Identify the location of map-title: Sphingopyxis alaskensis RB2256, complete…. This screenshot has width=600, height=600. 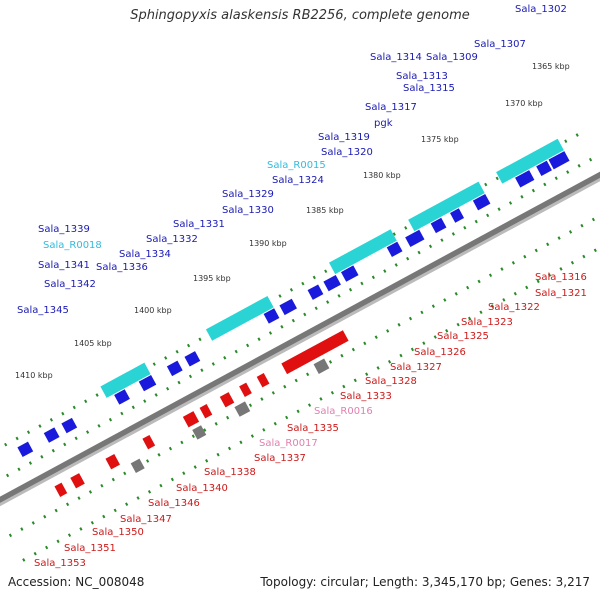
(300, 15).